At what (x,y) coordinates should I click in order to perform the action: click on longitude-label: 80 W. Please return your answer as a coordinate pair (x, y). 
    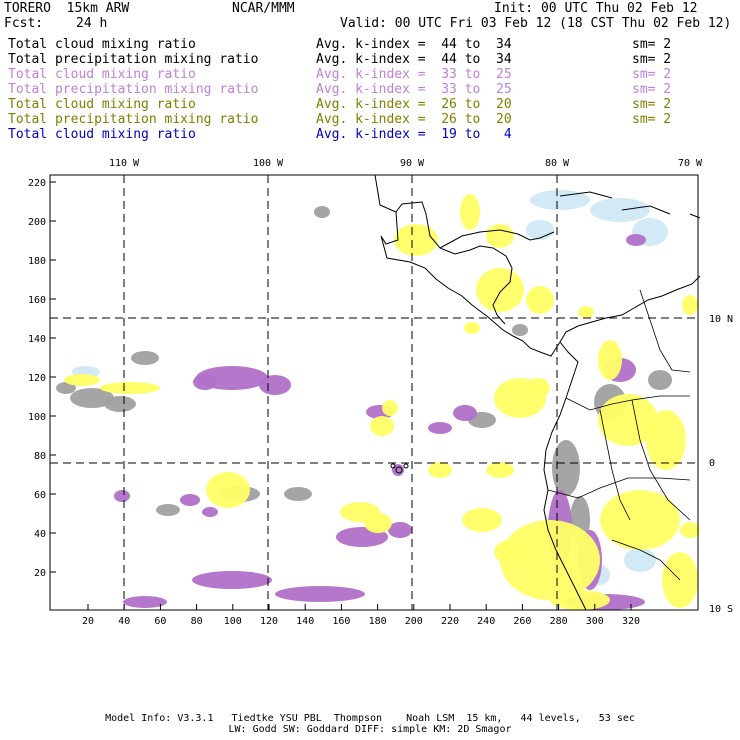
    Looking at the image, I should click on (557, 163).